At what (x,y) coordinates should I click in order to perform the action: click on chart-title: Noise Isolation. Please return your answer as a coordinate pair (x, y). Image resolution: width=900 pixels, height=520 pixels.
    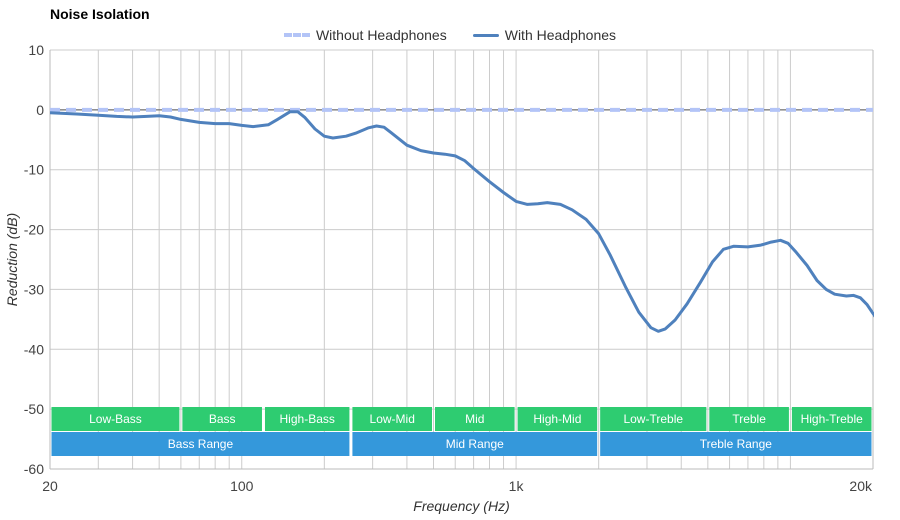
    Looking at the image, I should click on (100, 14).